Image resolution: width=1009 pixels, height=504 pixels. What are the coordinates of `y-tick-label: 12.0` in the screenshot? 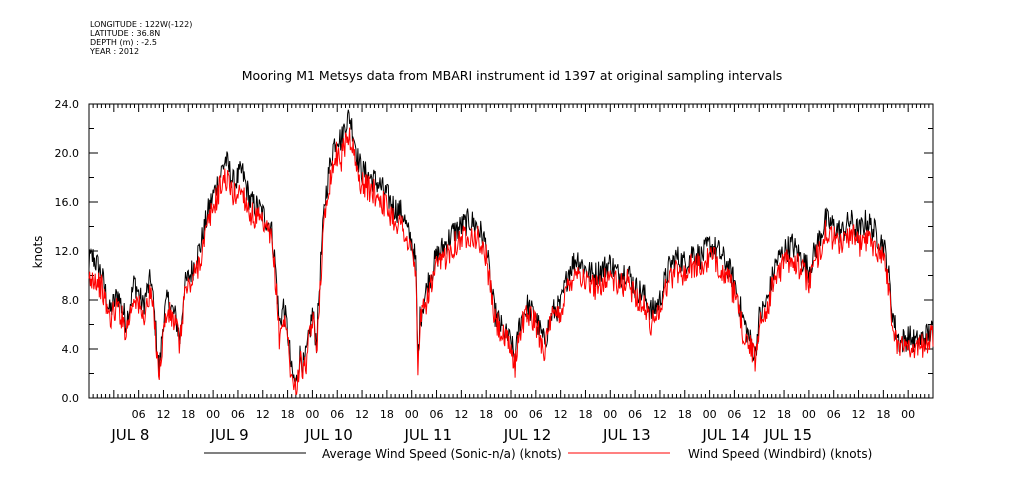 It's located at (67, 251).